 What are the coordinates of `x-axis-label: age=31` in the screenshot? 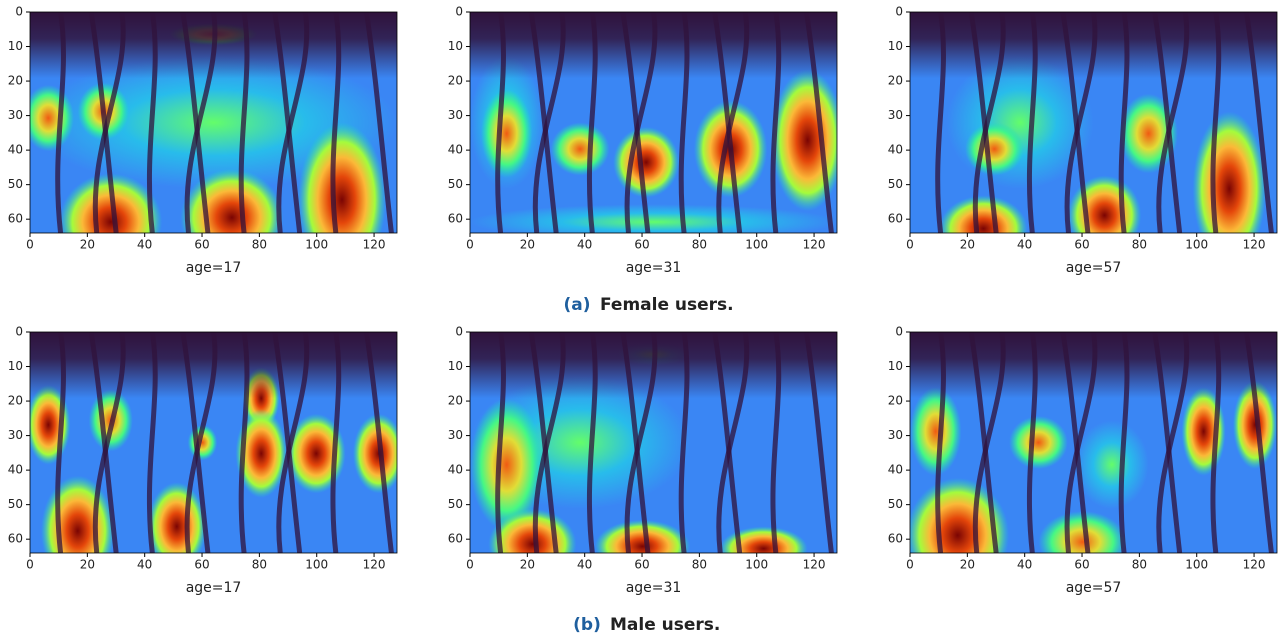 It's located at (654, 588).